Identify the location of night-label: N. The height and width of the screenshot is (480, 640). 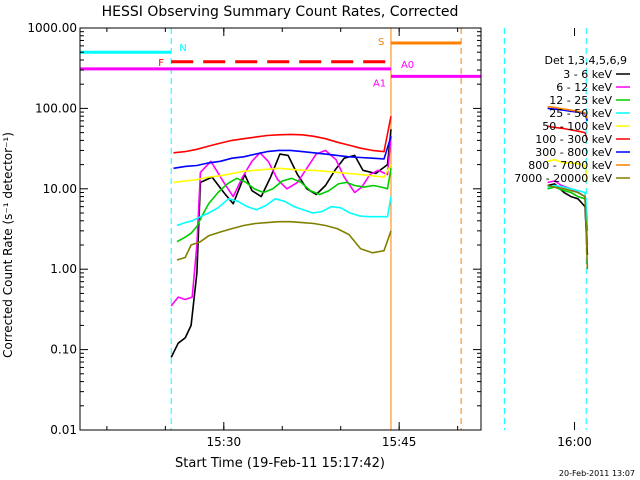
(182, 48).